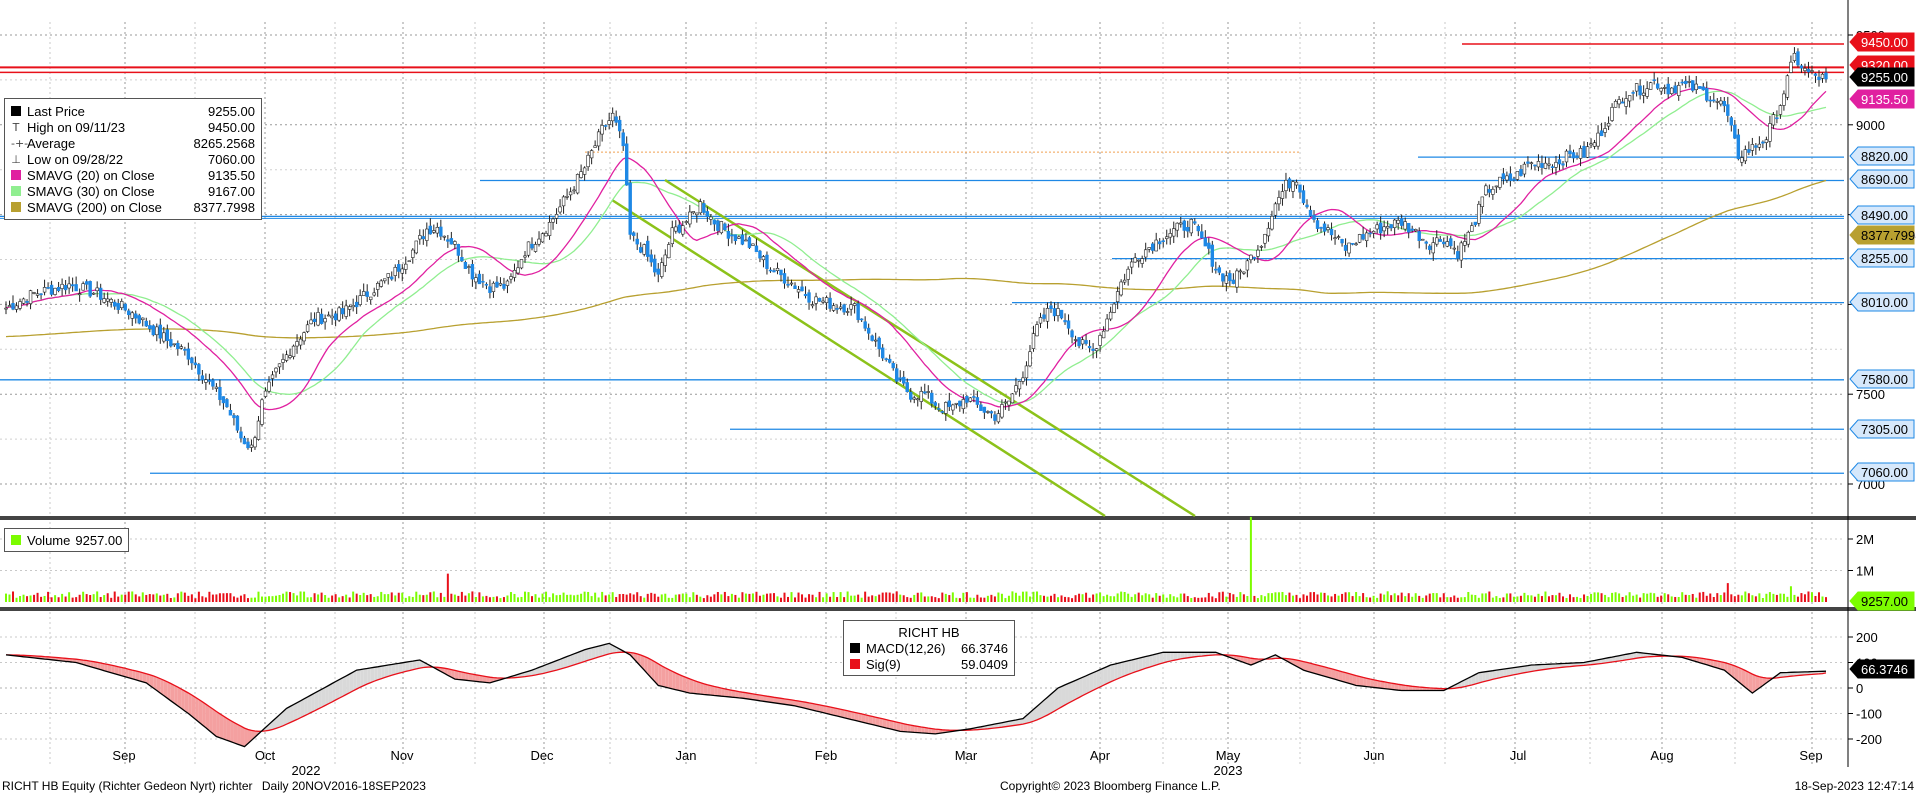 The image size is (1916, 795). What do you see at coordinates (1865, 571) in the screenshot?
I see `volume-tick-label: 1M` at bounding box center [1865, 571].